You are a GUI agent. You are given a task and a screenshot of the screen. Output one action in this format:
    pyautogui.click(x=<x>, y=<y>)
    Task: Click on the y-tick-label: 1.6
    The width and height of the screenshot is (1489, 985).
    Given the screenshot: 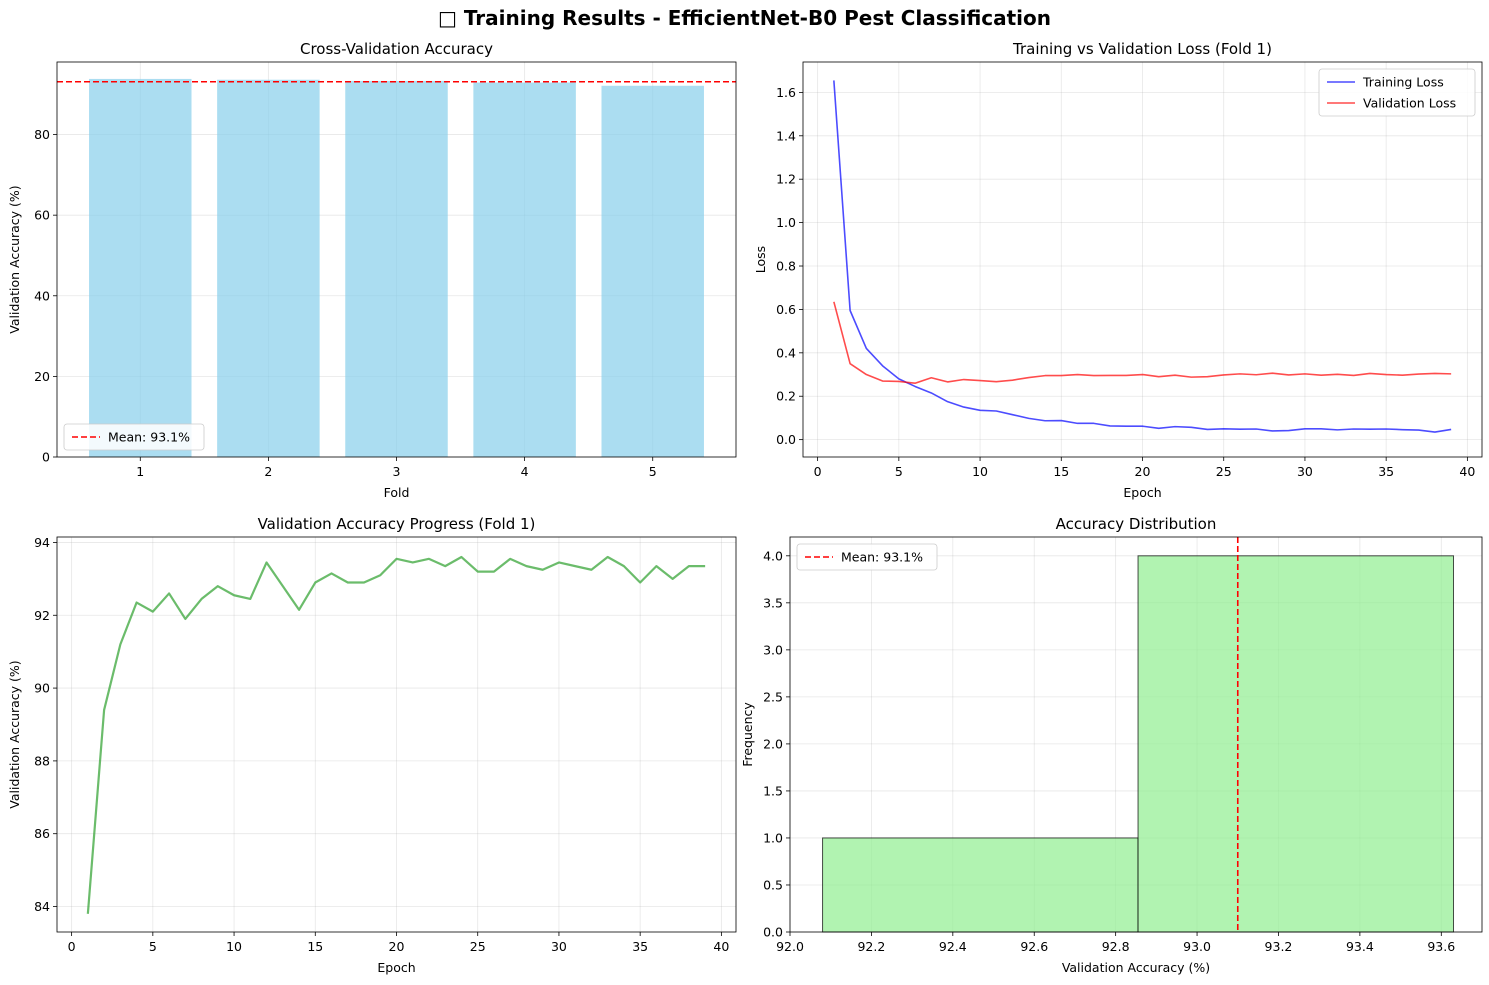 What is the action you would take?
    pyautogui.click(x=786, y=92)
    